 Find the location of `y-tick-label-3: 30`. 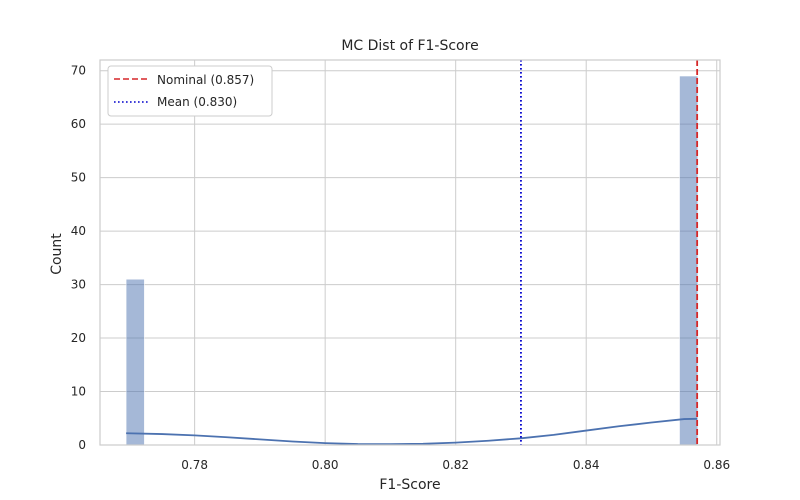

y-tick-label-3: 30 is located at coordinates (78, 285).